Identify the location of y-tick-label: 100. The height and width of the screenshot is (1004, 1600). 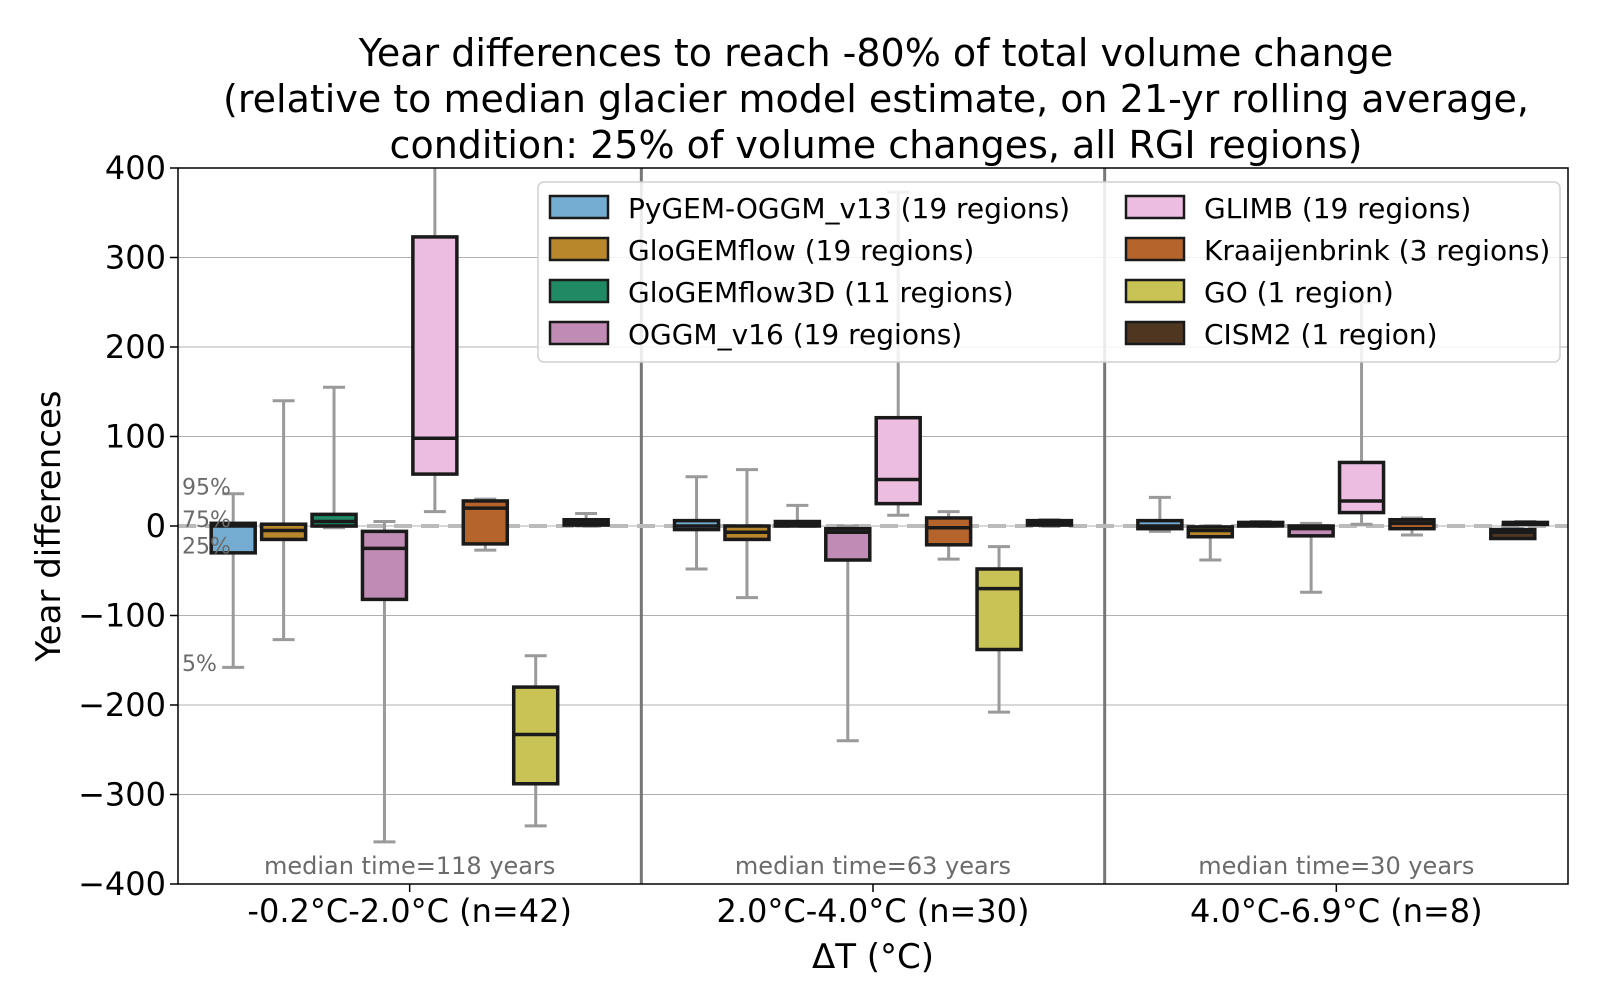
(135, 437).